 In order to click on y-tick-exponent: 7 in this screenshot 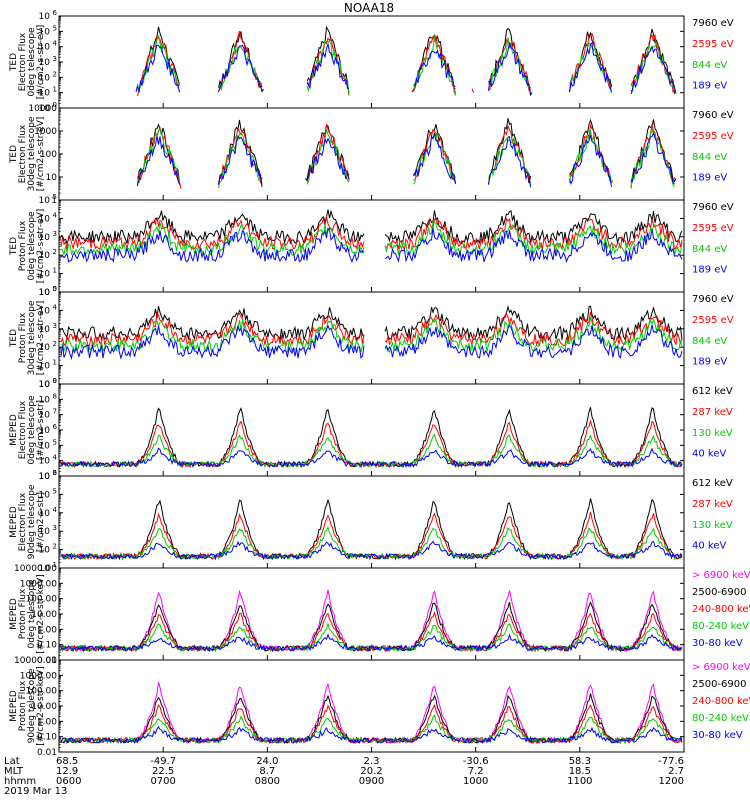, I will do `click(55, 412)`.